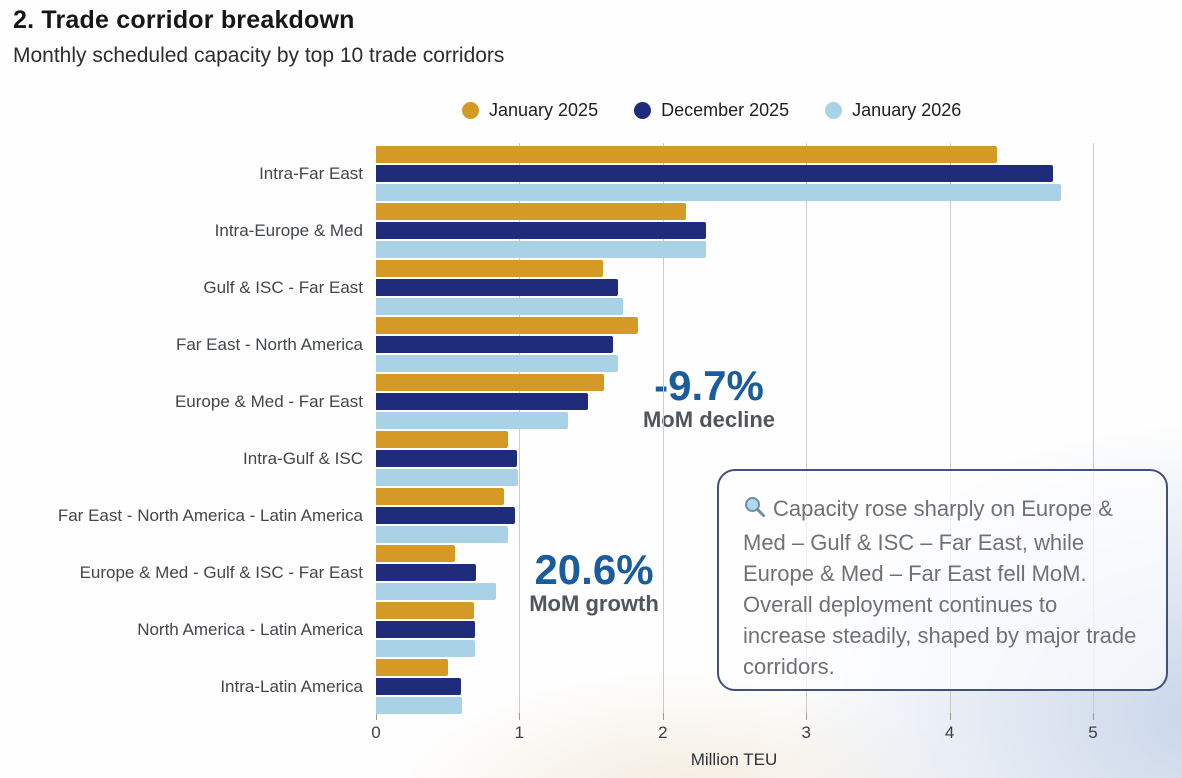  What do you see at coordinates (686, 154) in the screenshot?
I see `bar-january-2025-intra-far-east` at bounding box center [686, 154].